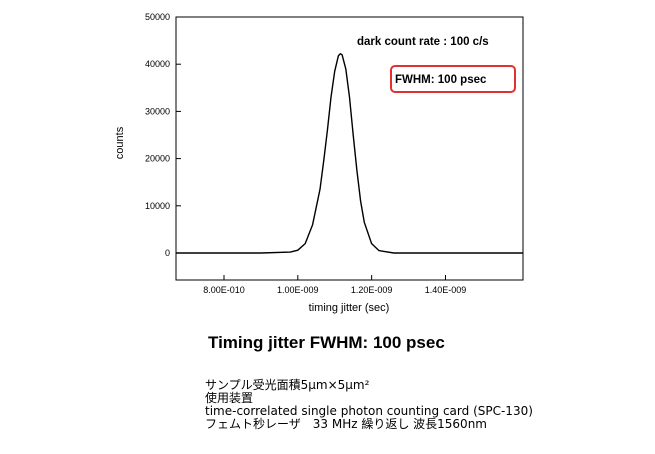 This screenshot has width=655, height=454. Describe the element at coordinates (224, 290) in the screenshot. I see `x-tick-label: 8.00E-010` at that location.